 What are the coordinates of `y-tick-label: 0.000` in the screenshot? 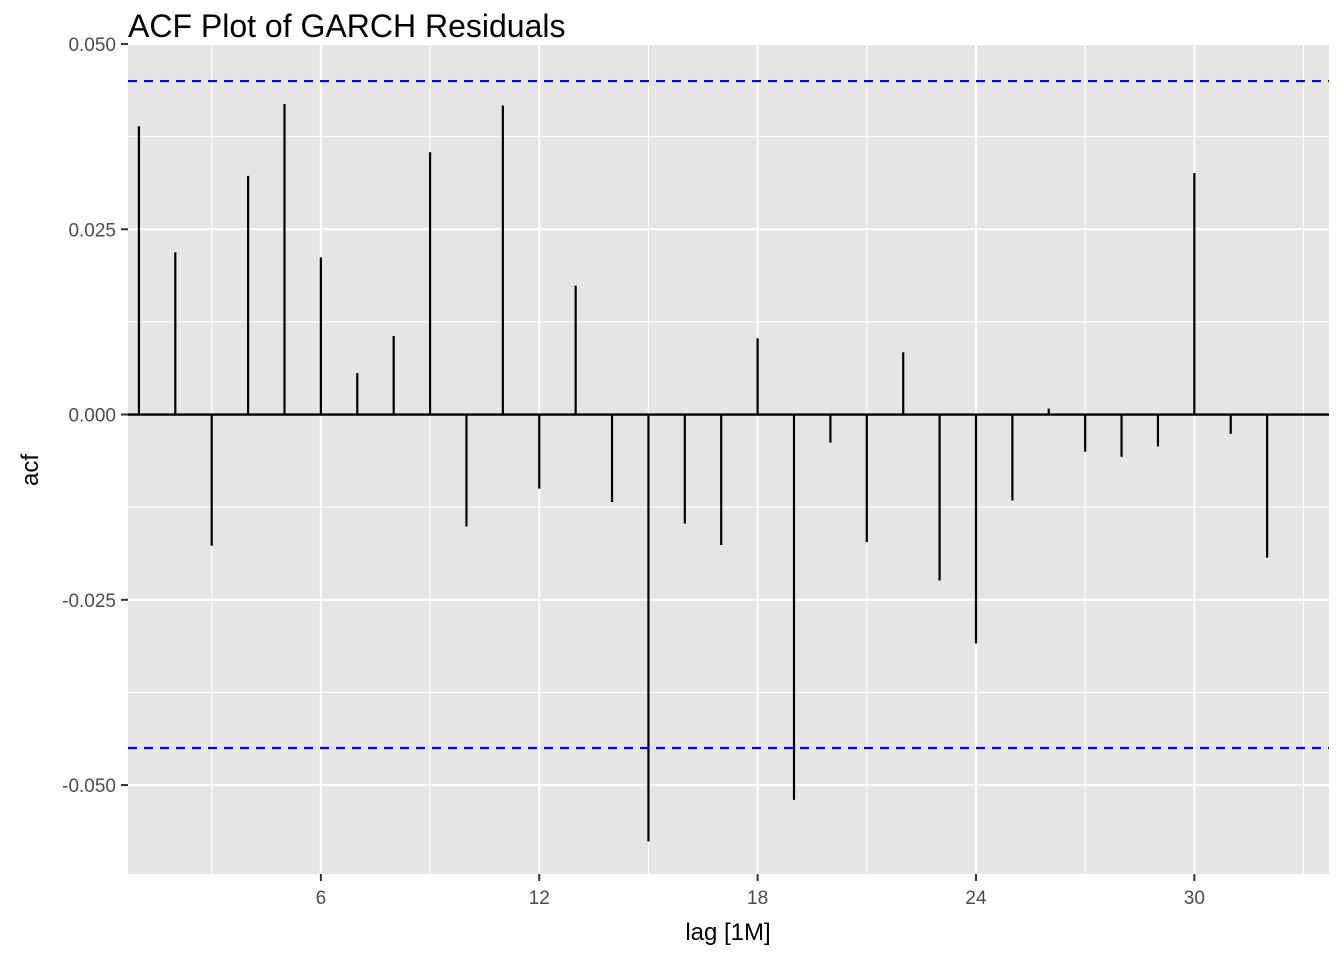 It's located at (92, 416).